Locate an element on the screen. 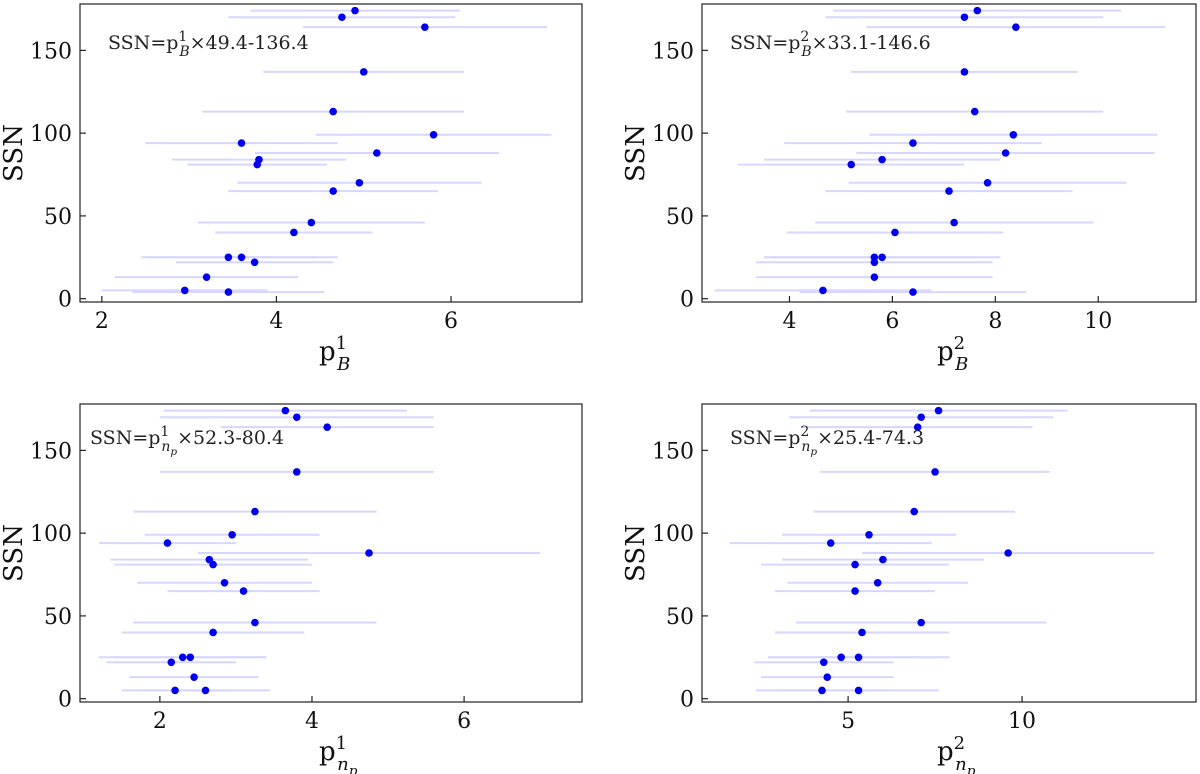 This screenshot has height=774, width=1200. x-axis-label: p1 np is located at coordinates (338, 753).